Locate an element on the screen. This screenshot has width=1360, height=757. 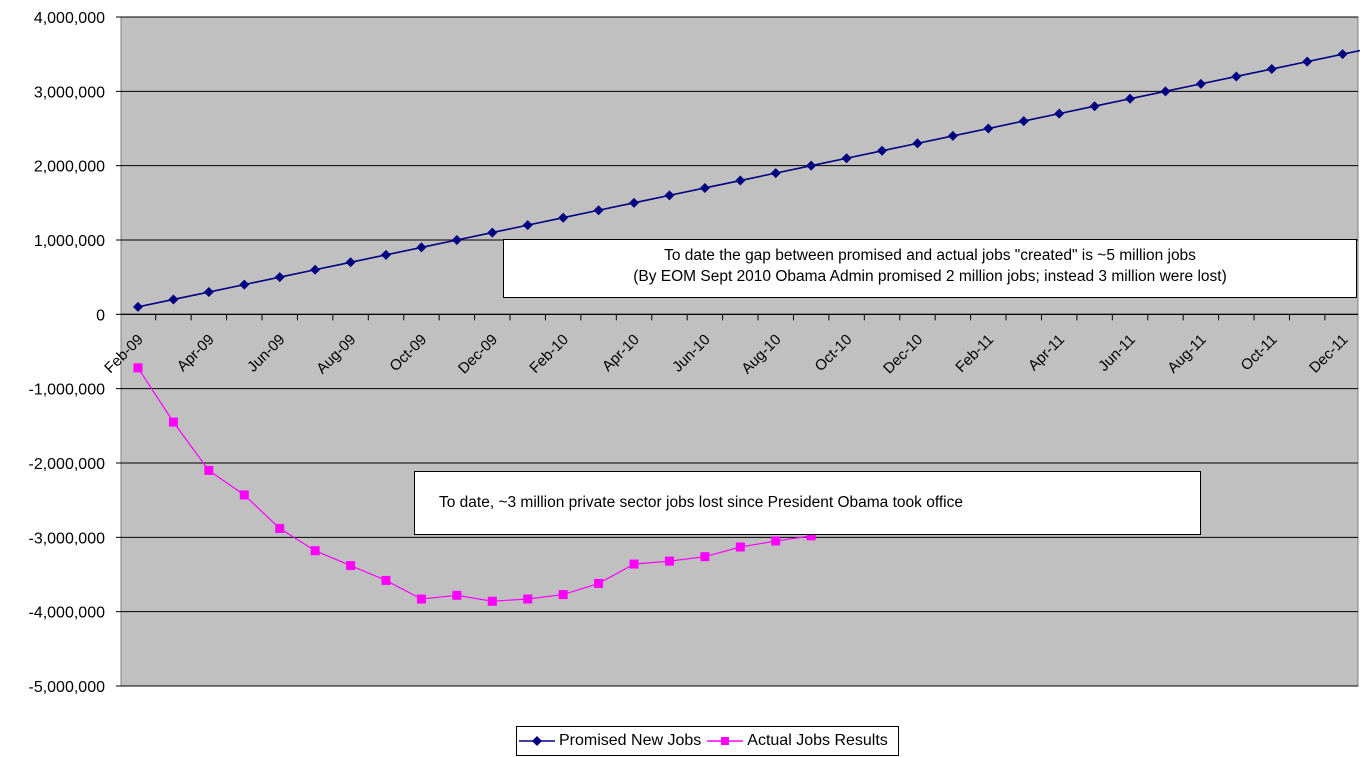
y-tick-label: 3,000,000 is located at coordinates (69, 92).